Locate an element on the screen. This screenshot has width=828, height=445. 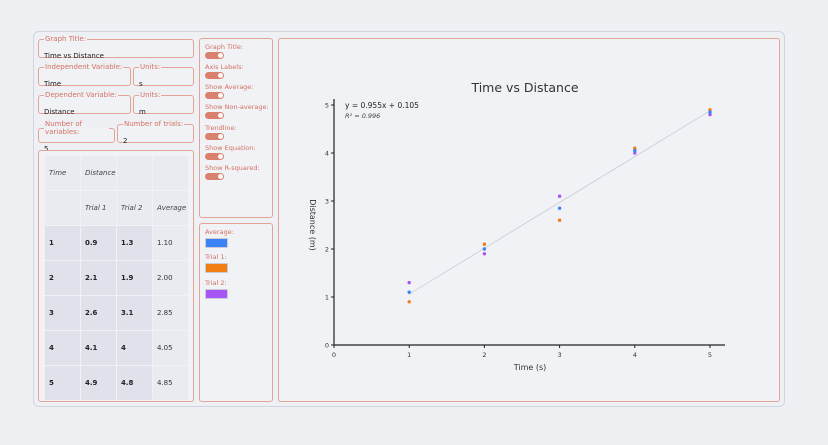
num-variables-input is located at coordinates (76, 149).